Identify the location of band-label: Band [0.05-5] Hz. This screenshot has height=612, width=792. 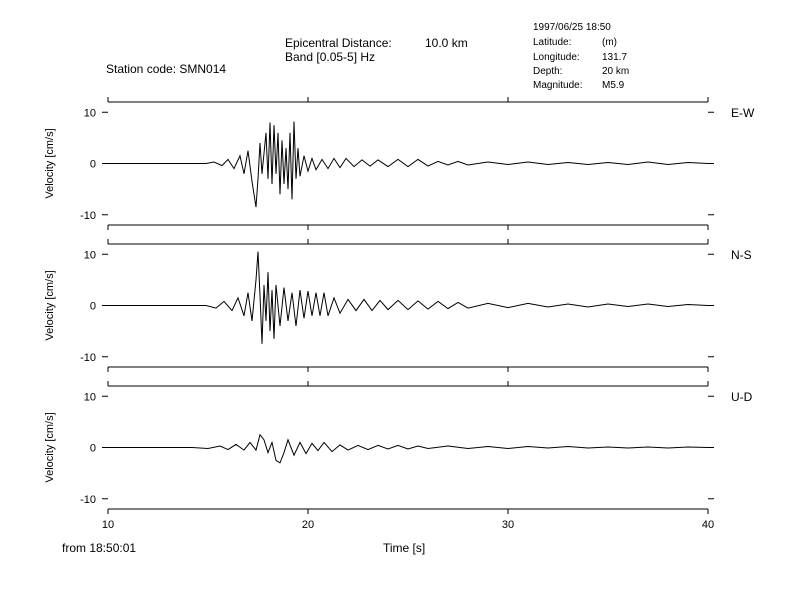
(330, 57).